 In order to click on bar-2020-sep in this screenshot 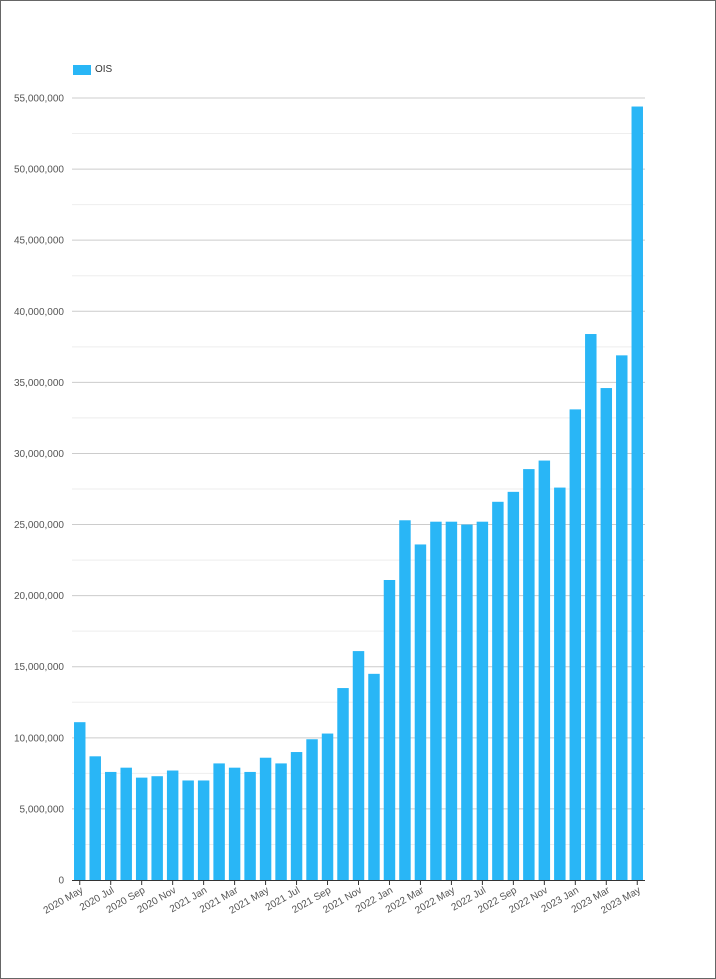, I will do `click(141, 828)`.